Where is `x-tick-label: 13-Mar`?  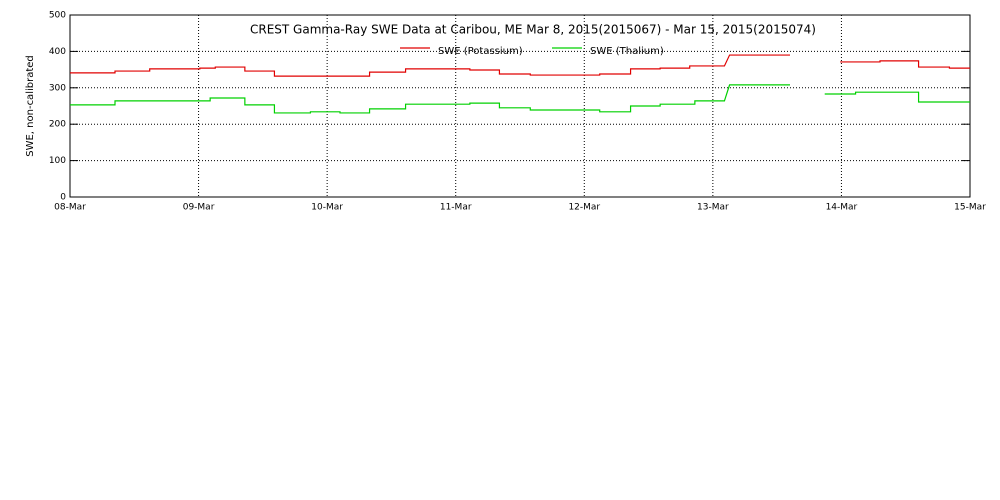
x-tick-label: 13-Mar is located at coordinates (713, 208).